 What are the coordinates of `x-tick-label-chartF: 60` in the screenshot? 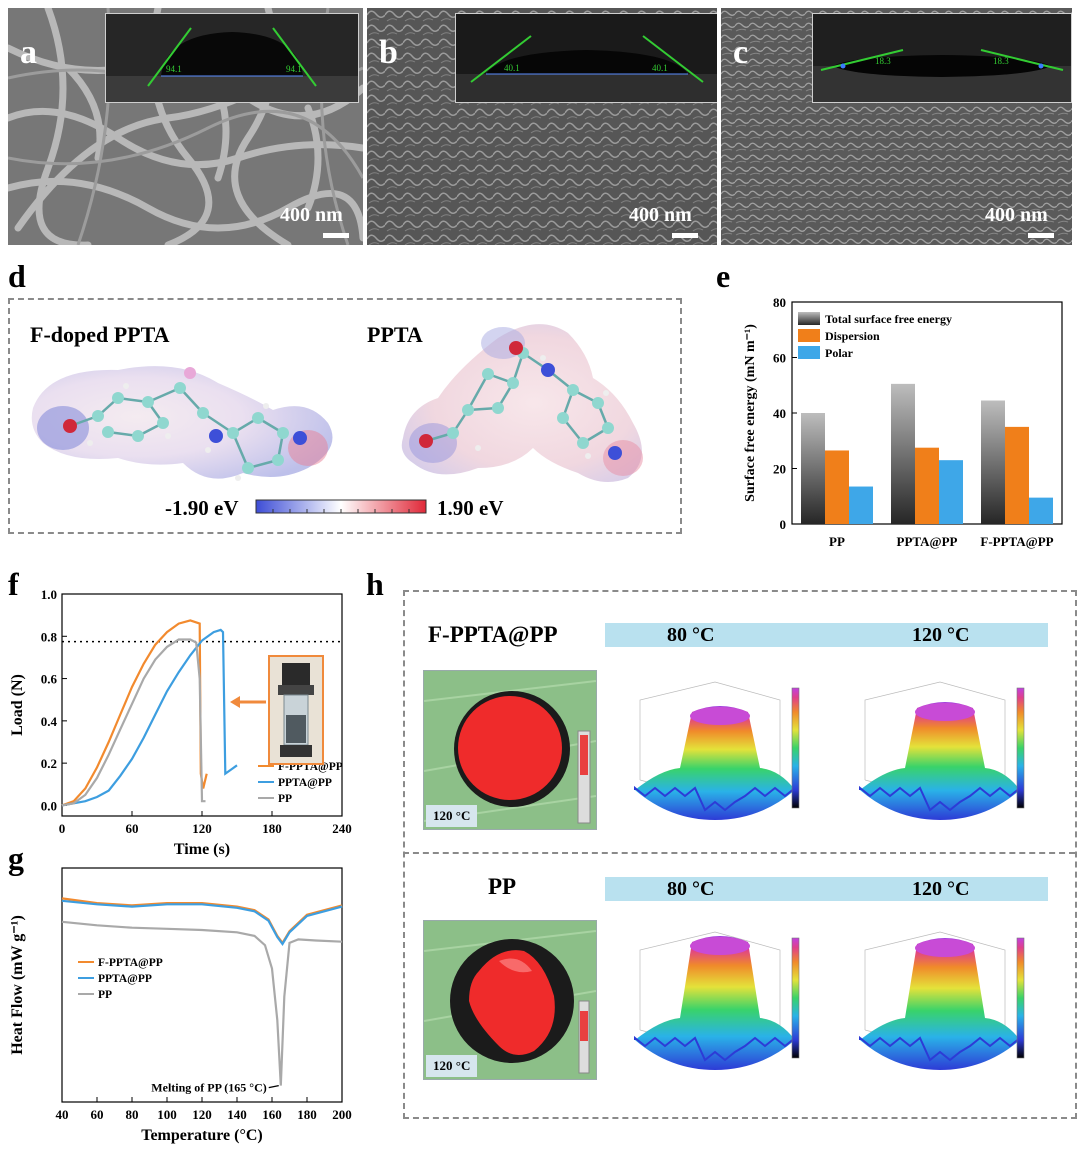 It's located at (132, 828).